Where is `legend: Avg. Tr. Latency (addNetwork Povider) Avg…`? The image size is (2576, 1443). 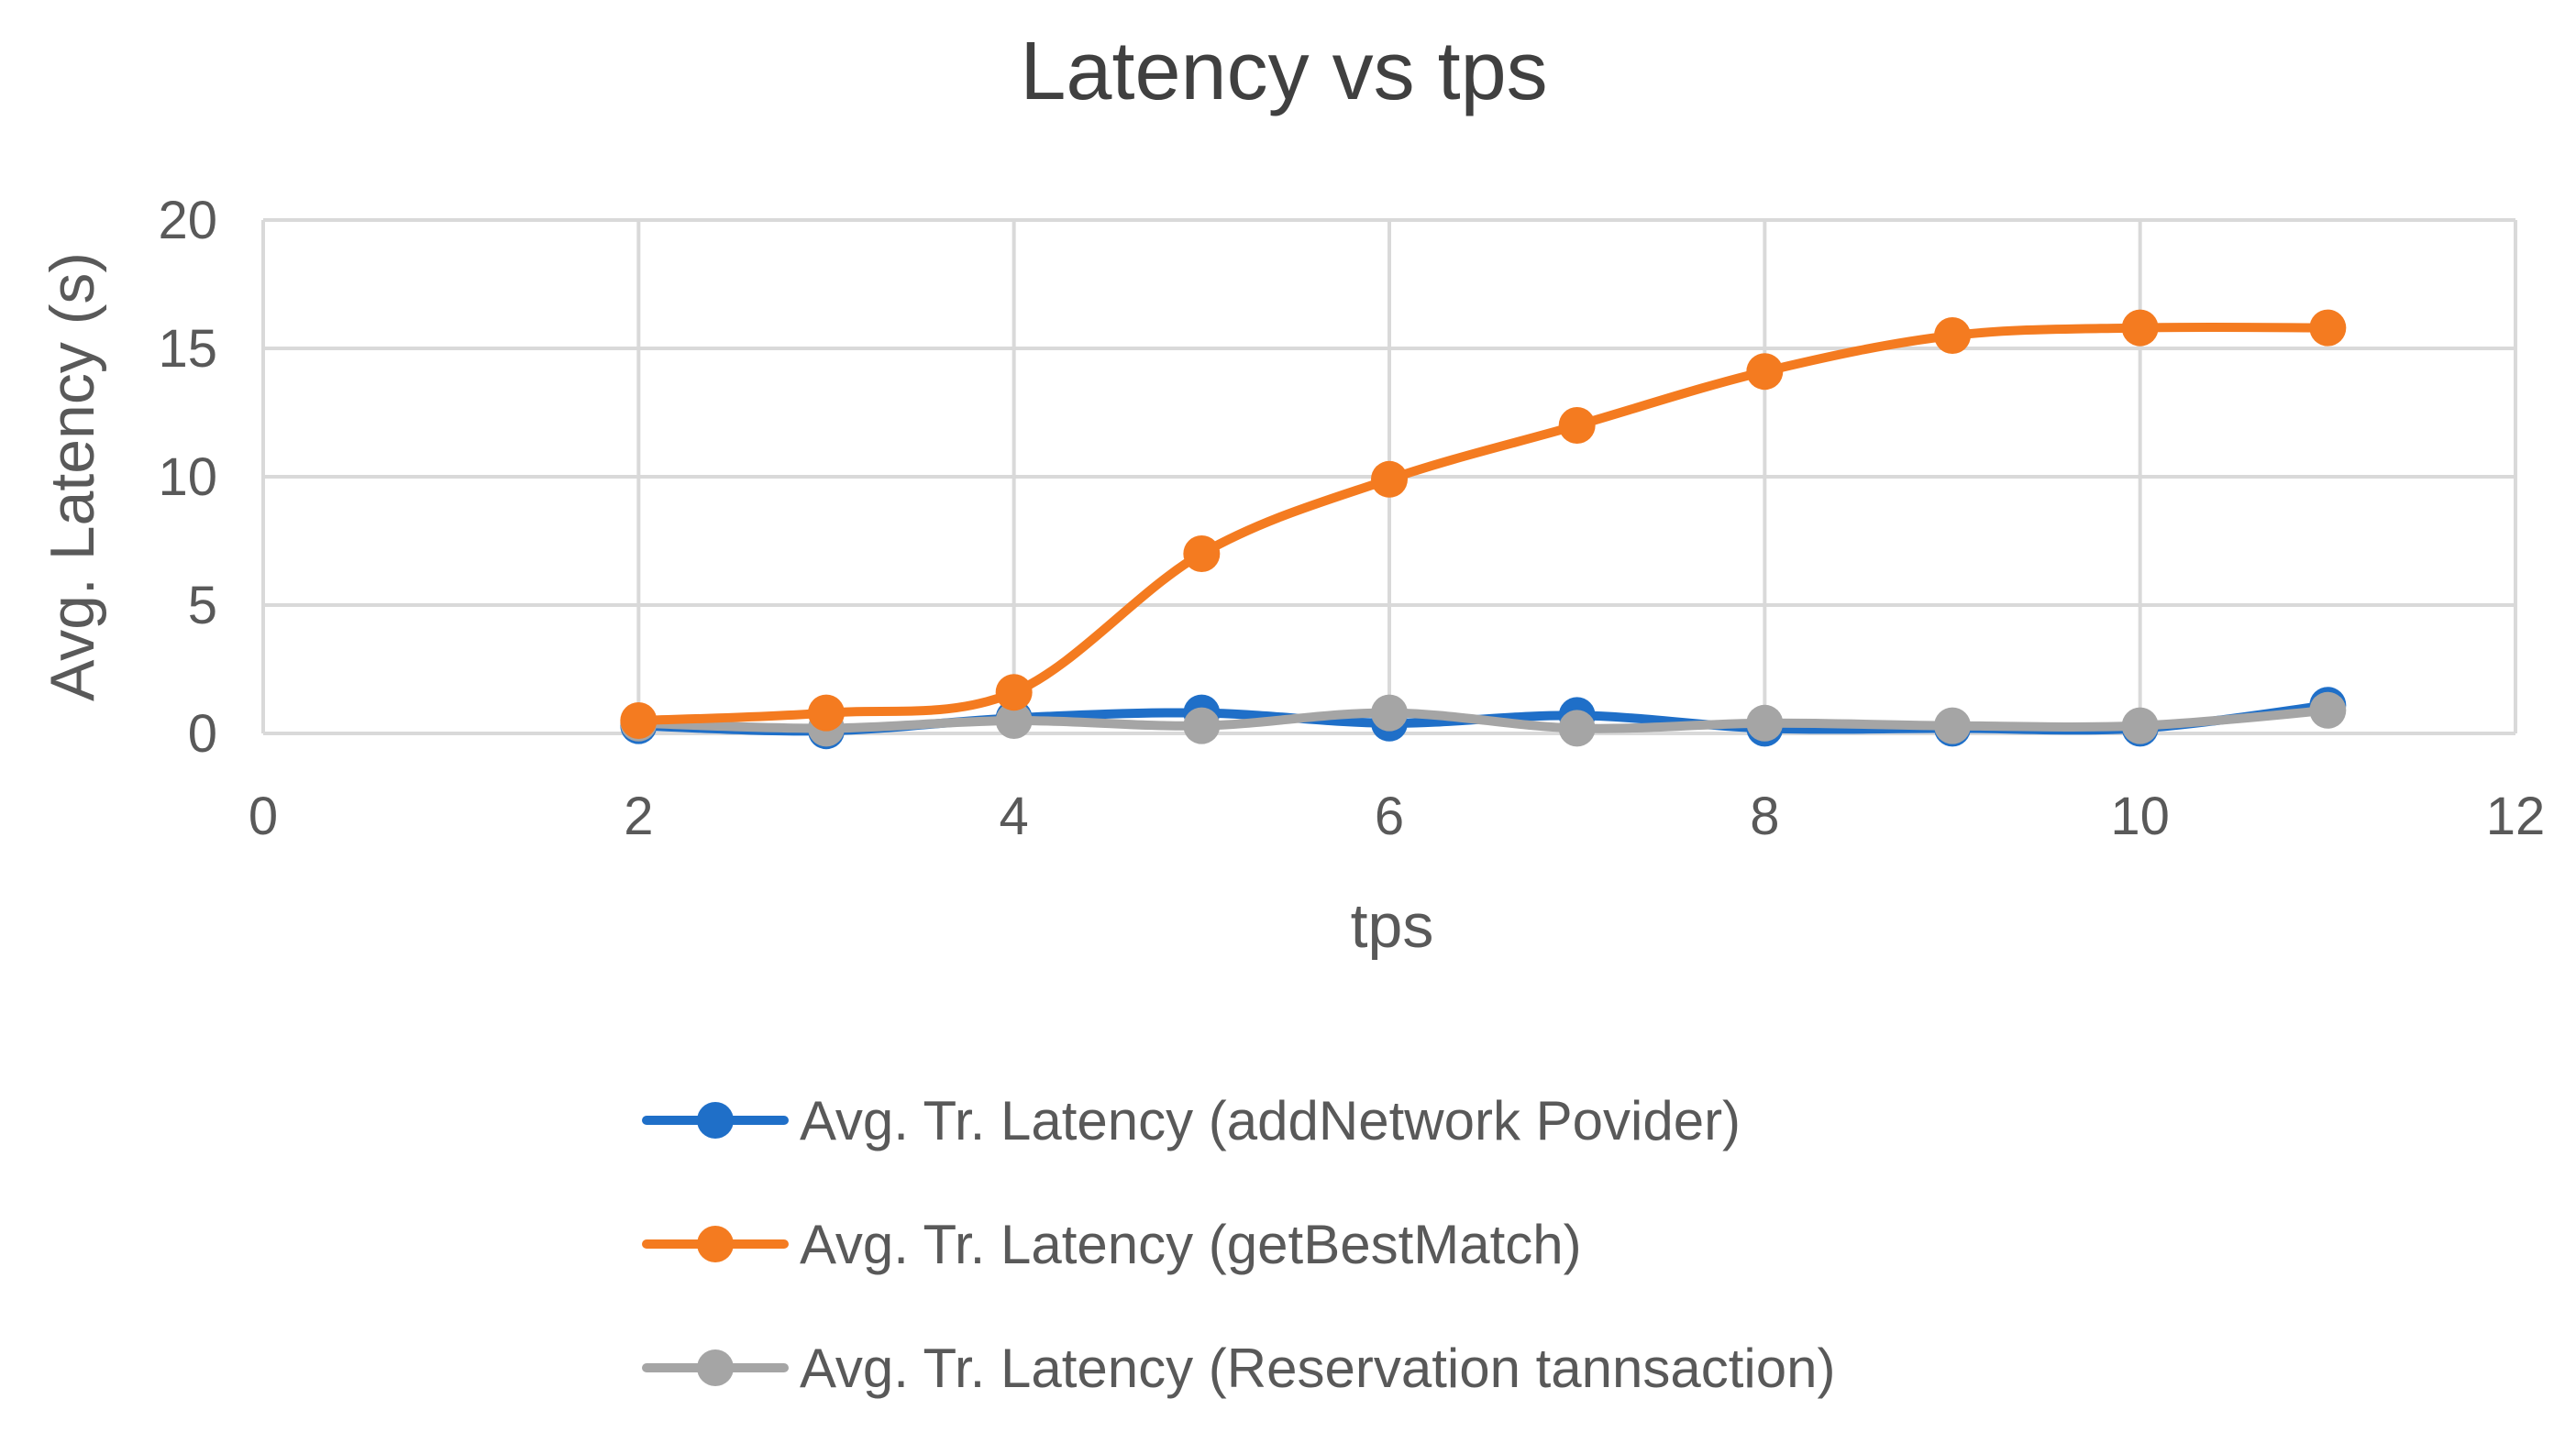
legend: Avg. Tr. Latency (addNetwork Povider) Avg… is located at coordinates (1238, 1244).